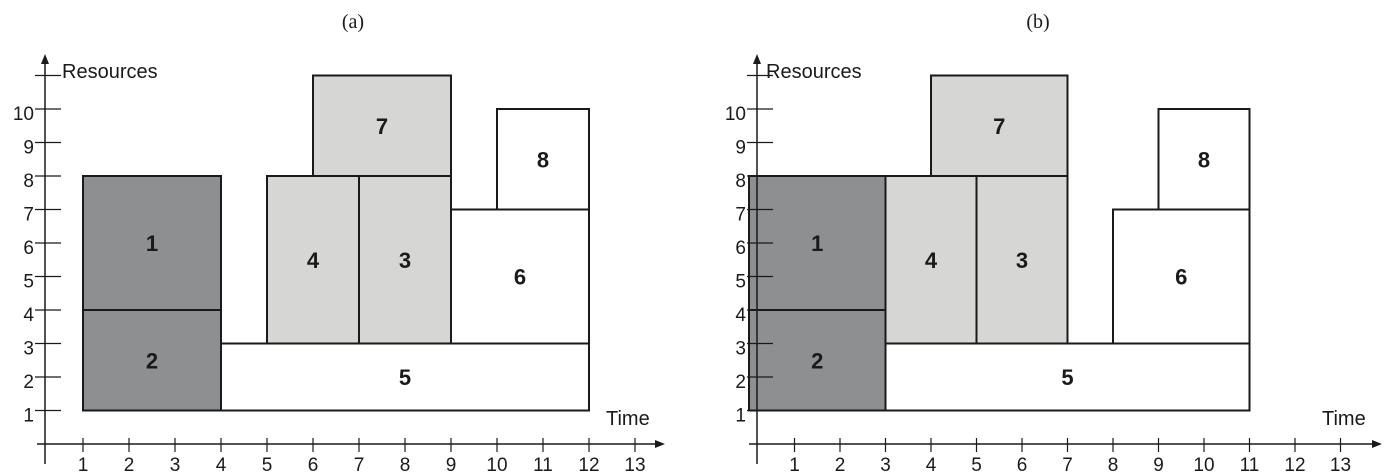  I want to click on panel-b-caption: (b), so click(1037, 22).